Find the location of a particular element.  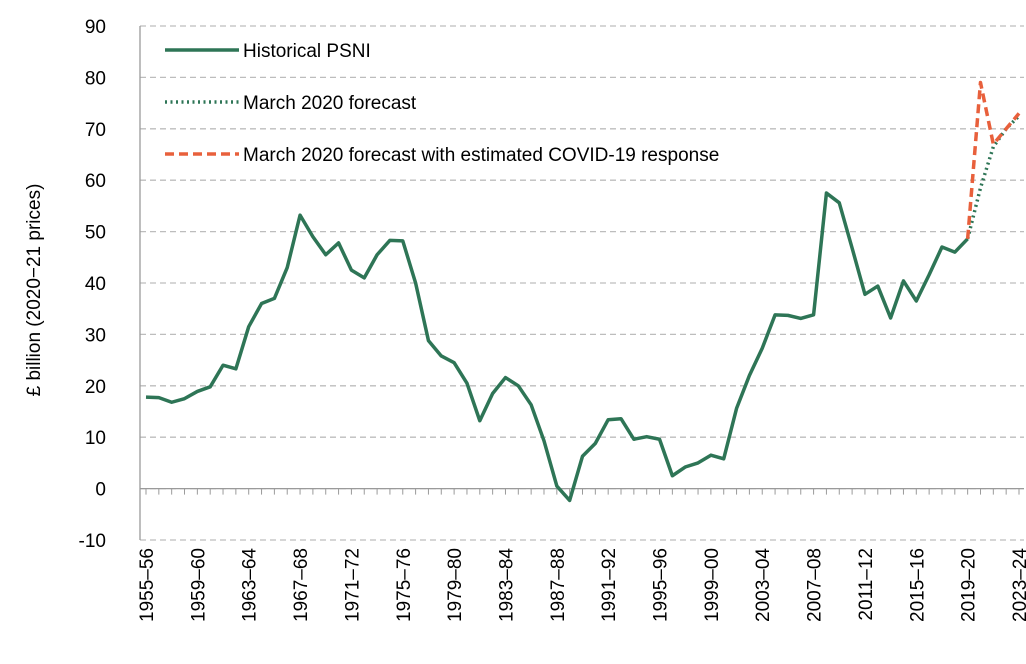

x-tick-label: 1967–68 is located at coordinates (301, 585).